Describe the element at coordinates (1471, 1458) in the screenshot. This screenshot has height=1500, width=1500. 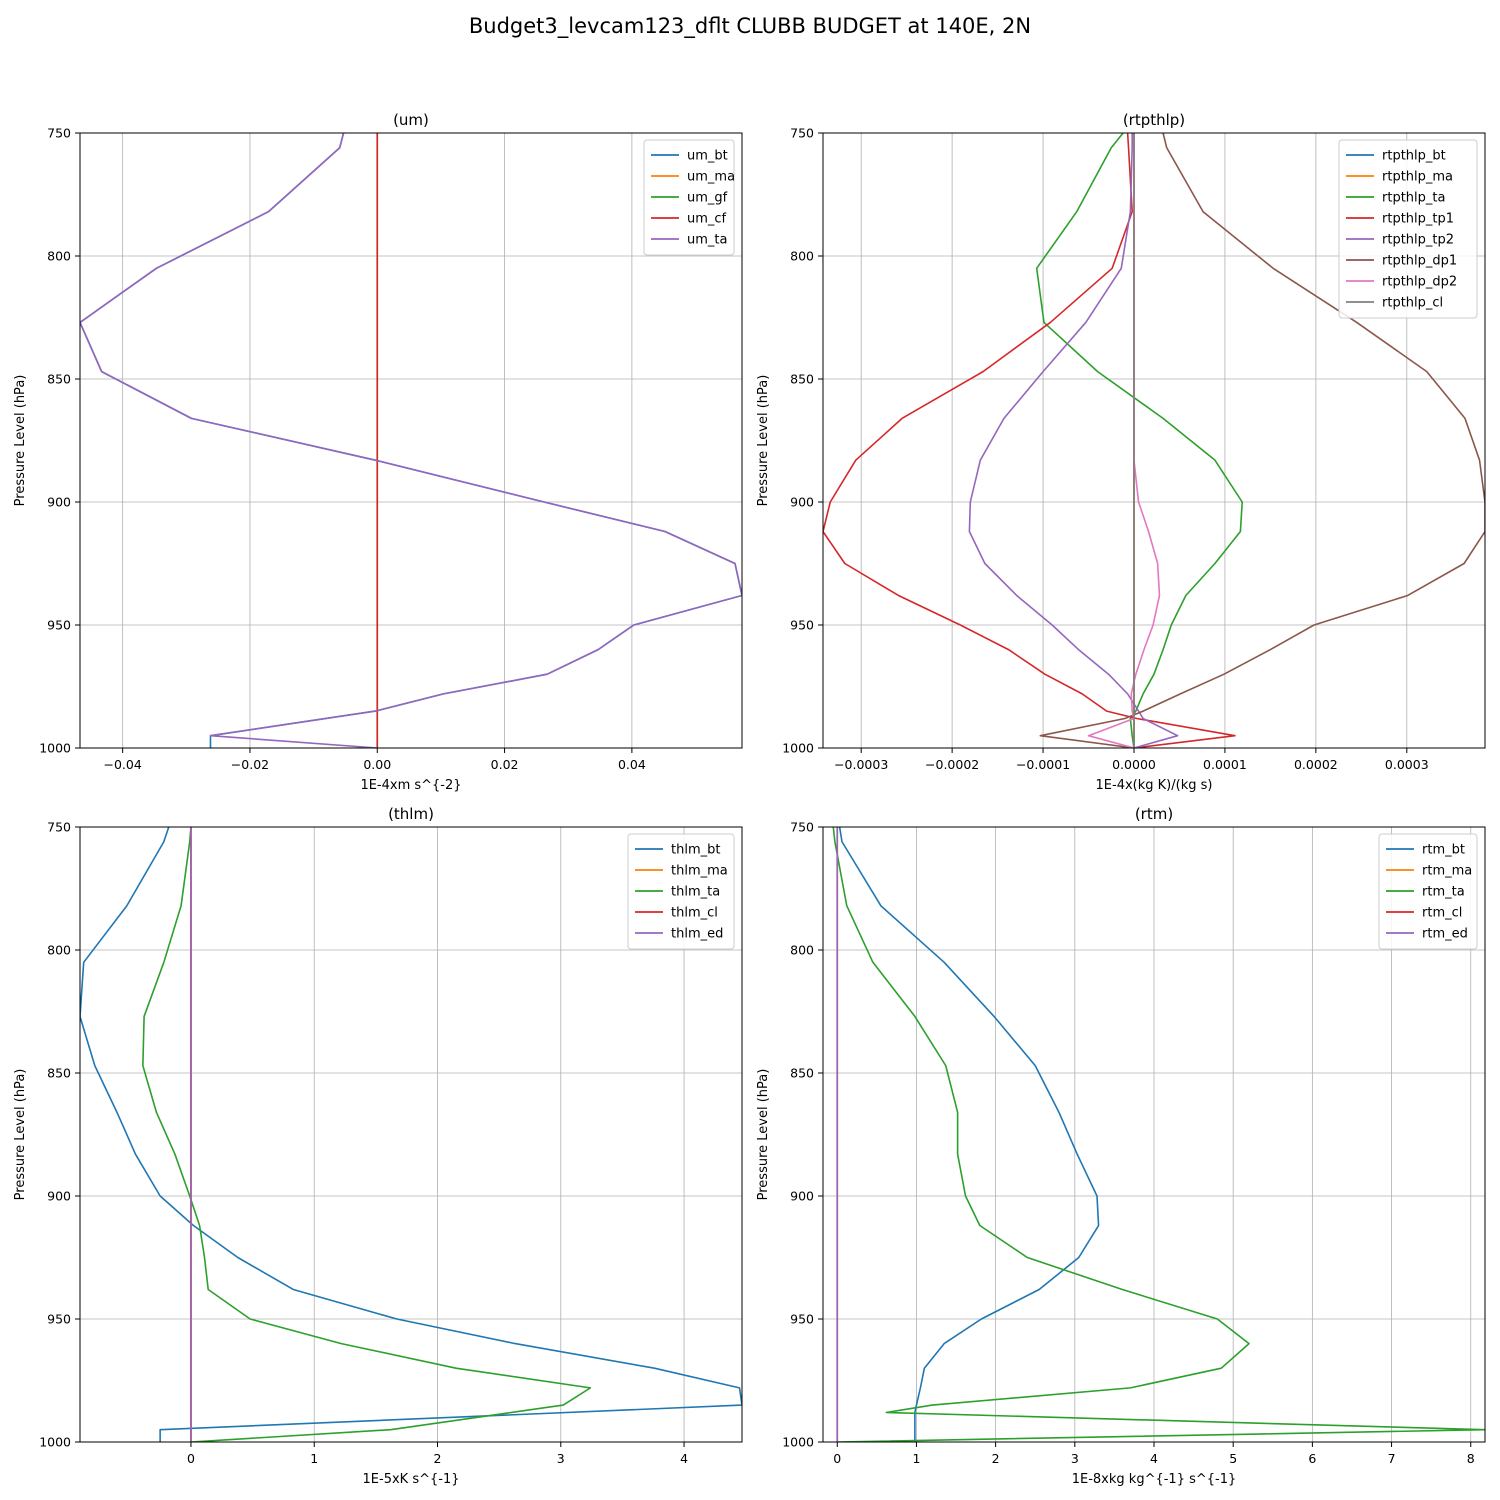
I see `x-tick-label: 8` at that location.